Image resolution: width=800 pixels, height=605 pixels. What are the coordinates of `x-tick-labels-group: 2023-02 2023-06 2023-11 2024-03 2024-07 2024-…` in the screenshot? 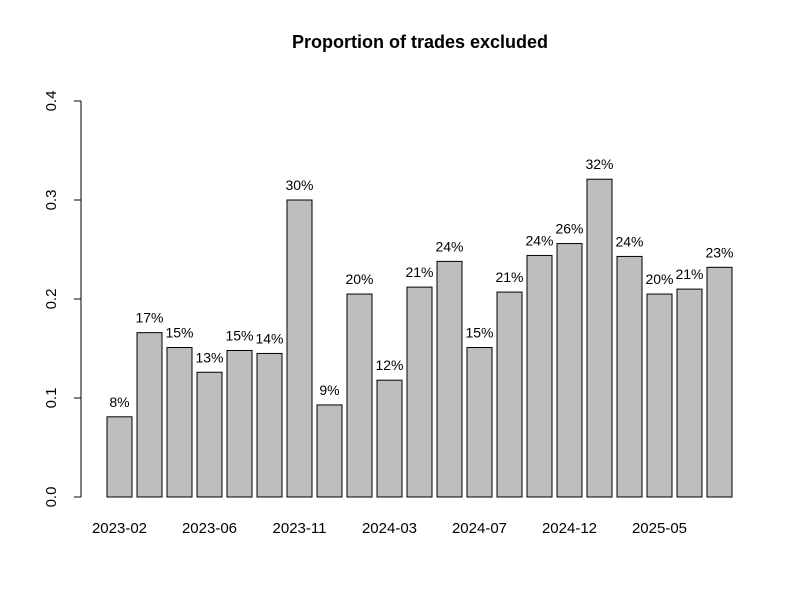 It's located at (389, 528).